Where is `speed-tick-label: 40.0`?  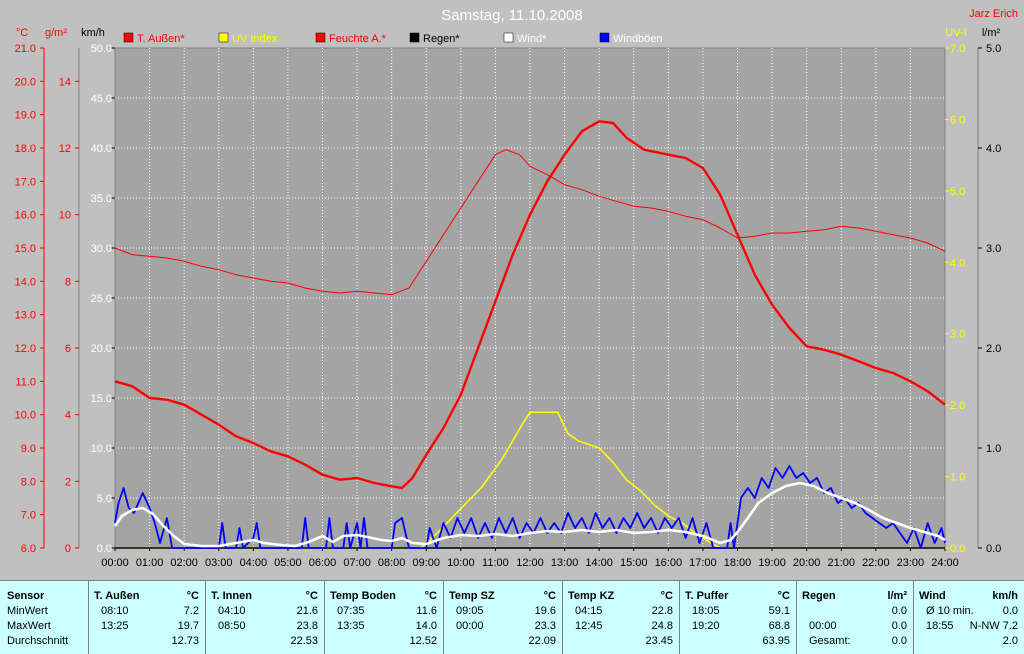
speed-tick-label: 40.0 is located at coordinates (101, 149).